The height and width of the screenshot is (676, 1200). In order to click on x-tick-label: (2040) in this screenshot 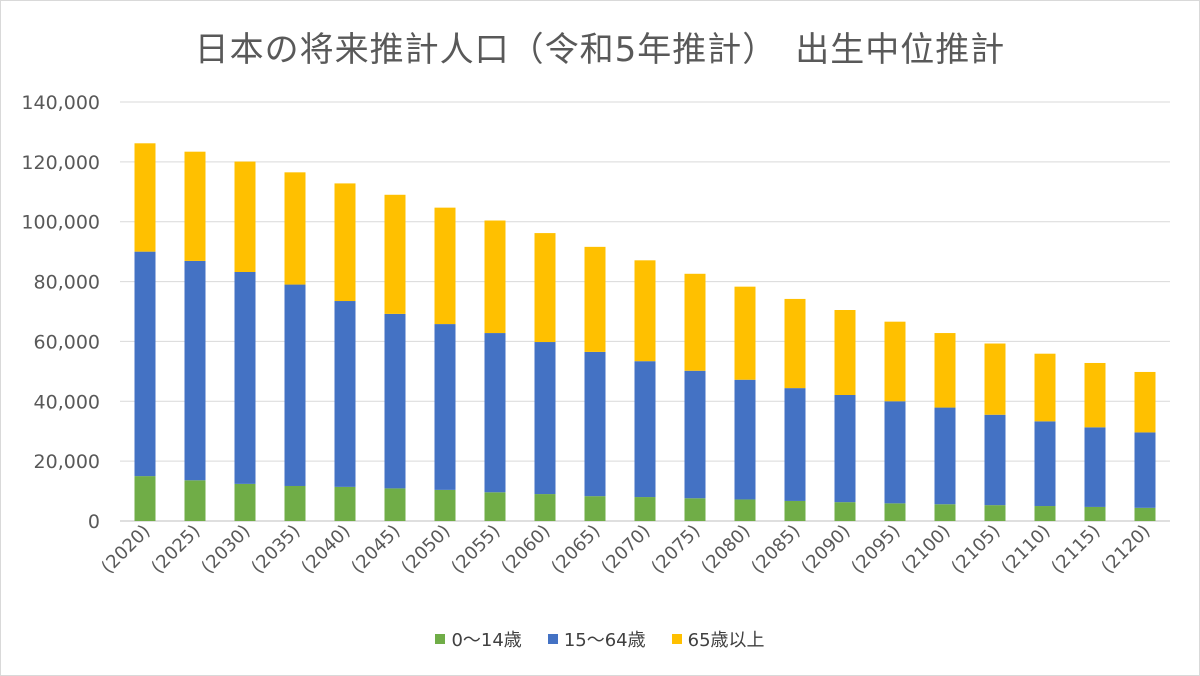, I will do `click(325, 549)`.